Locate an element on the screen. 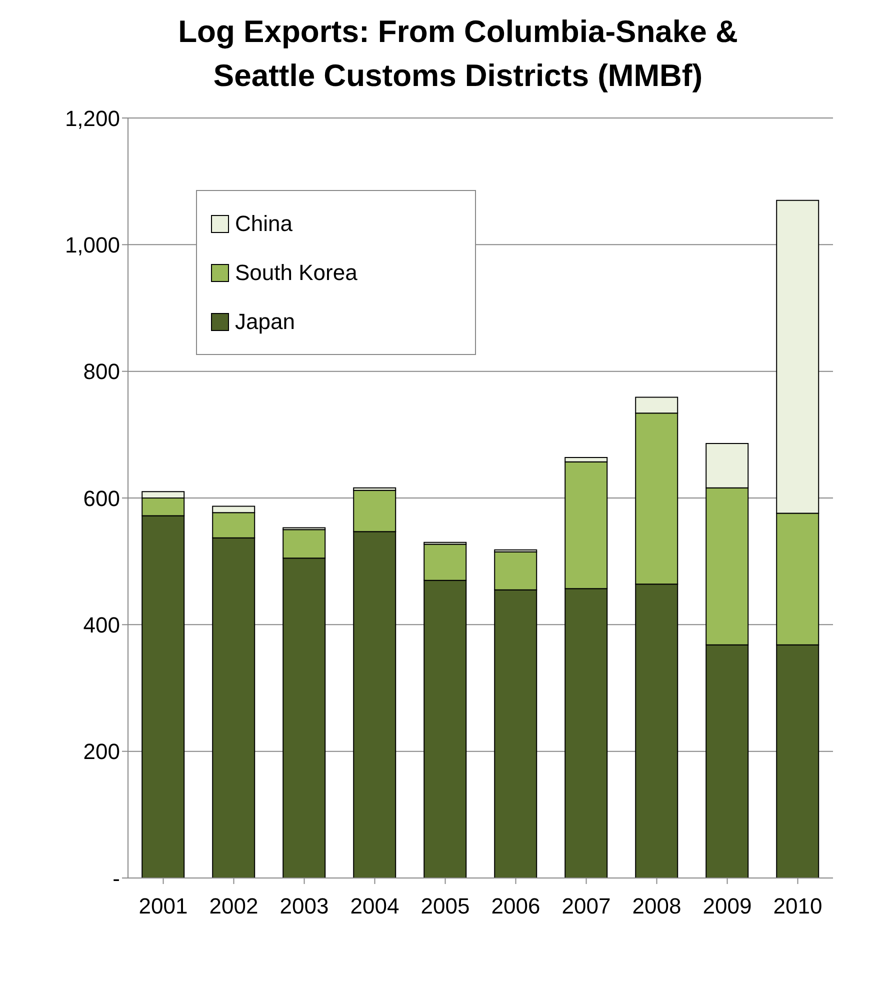  x-tick-label: 2008 is located at coordinates (657, 906).